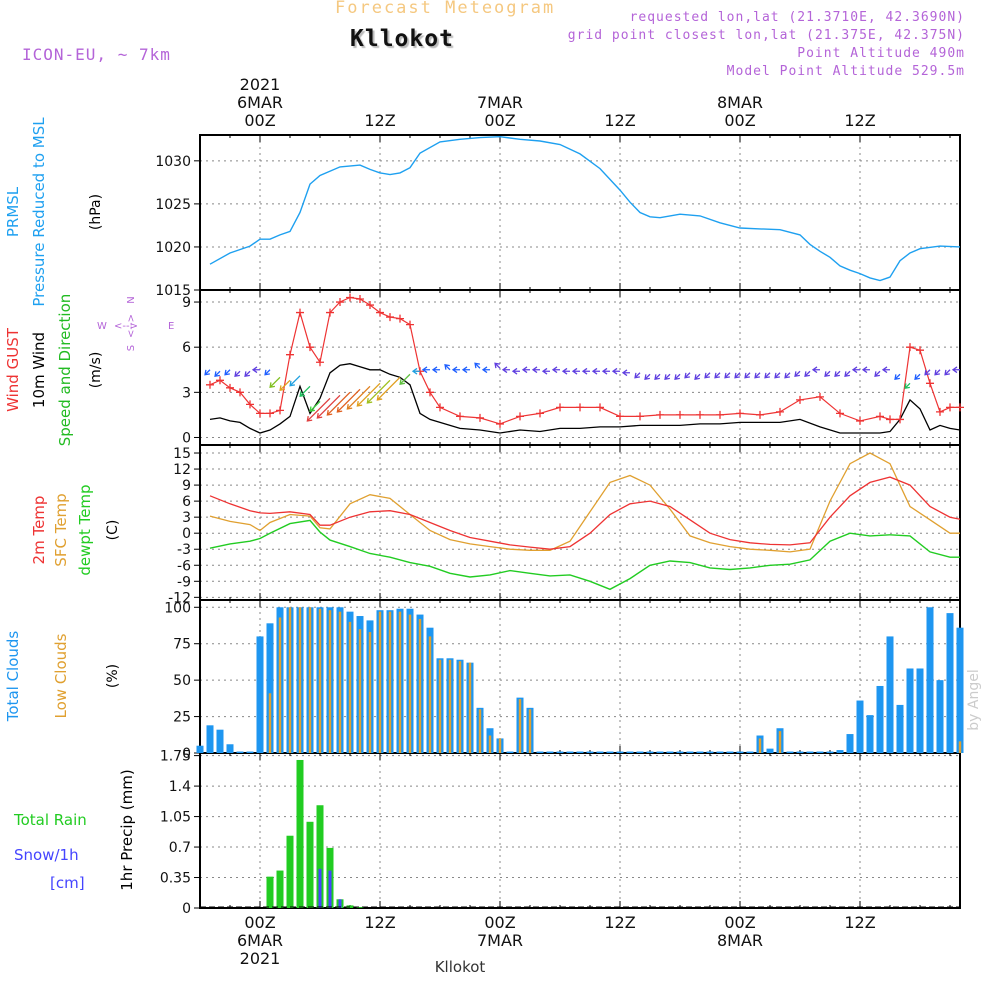 The width and height of the screenshot is (1000, 1000). Describe the element at coordinates (175, 818) in the screenshot. I see `y-tick-label: 1.05` at that location.